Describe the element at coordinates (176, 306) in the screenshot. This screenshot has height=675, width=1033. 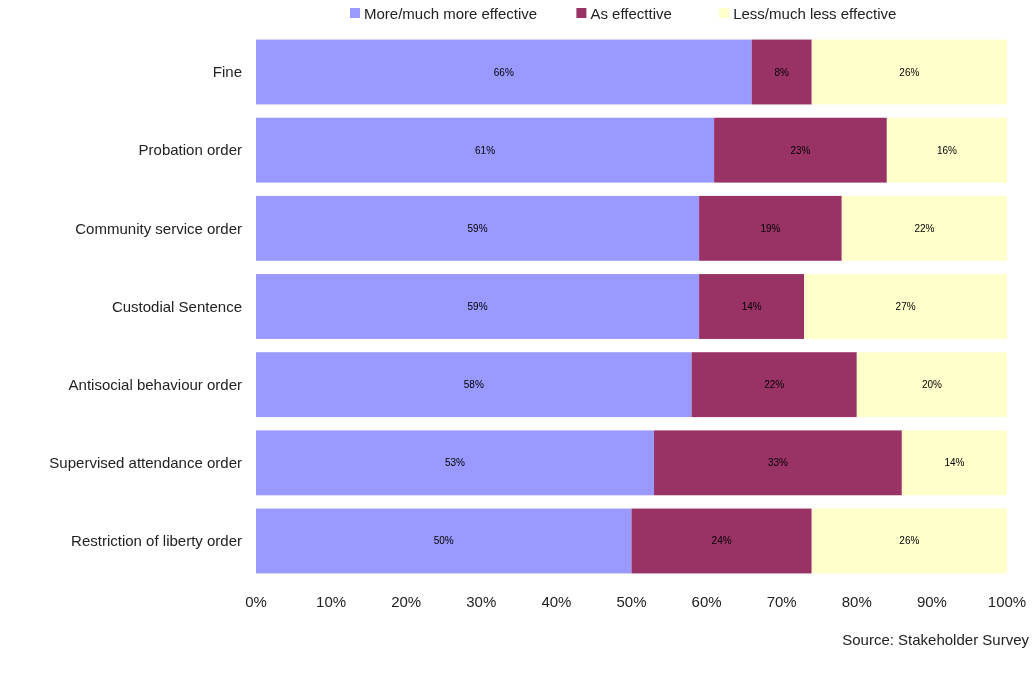
I see `y-tick-label: Custodial Sentence` at that location.